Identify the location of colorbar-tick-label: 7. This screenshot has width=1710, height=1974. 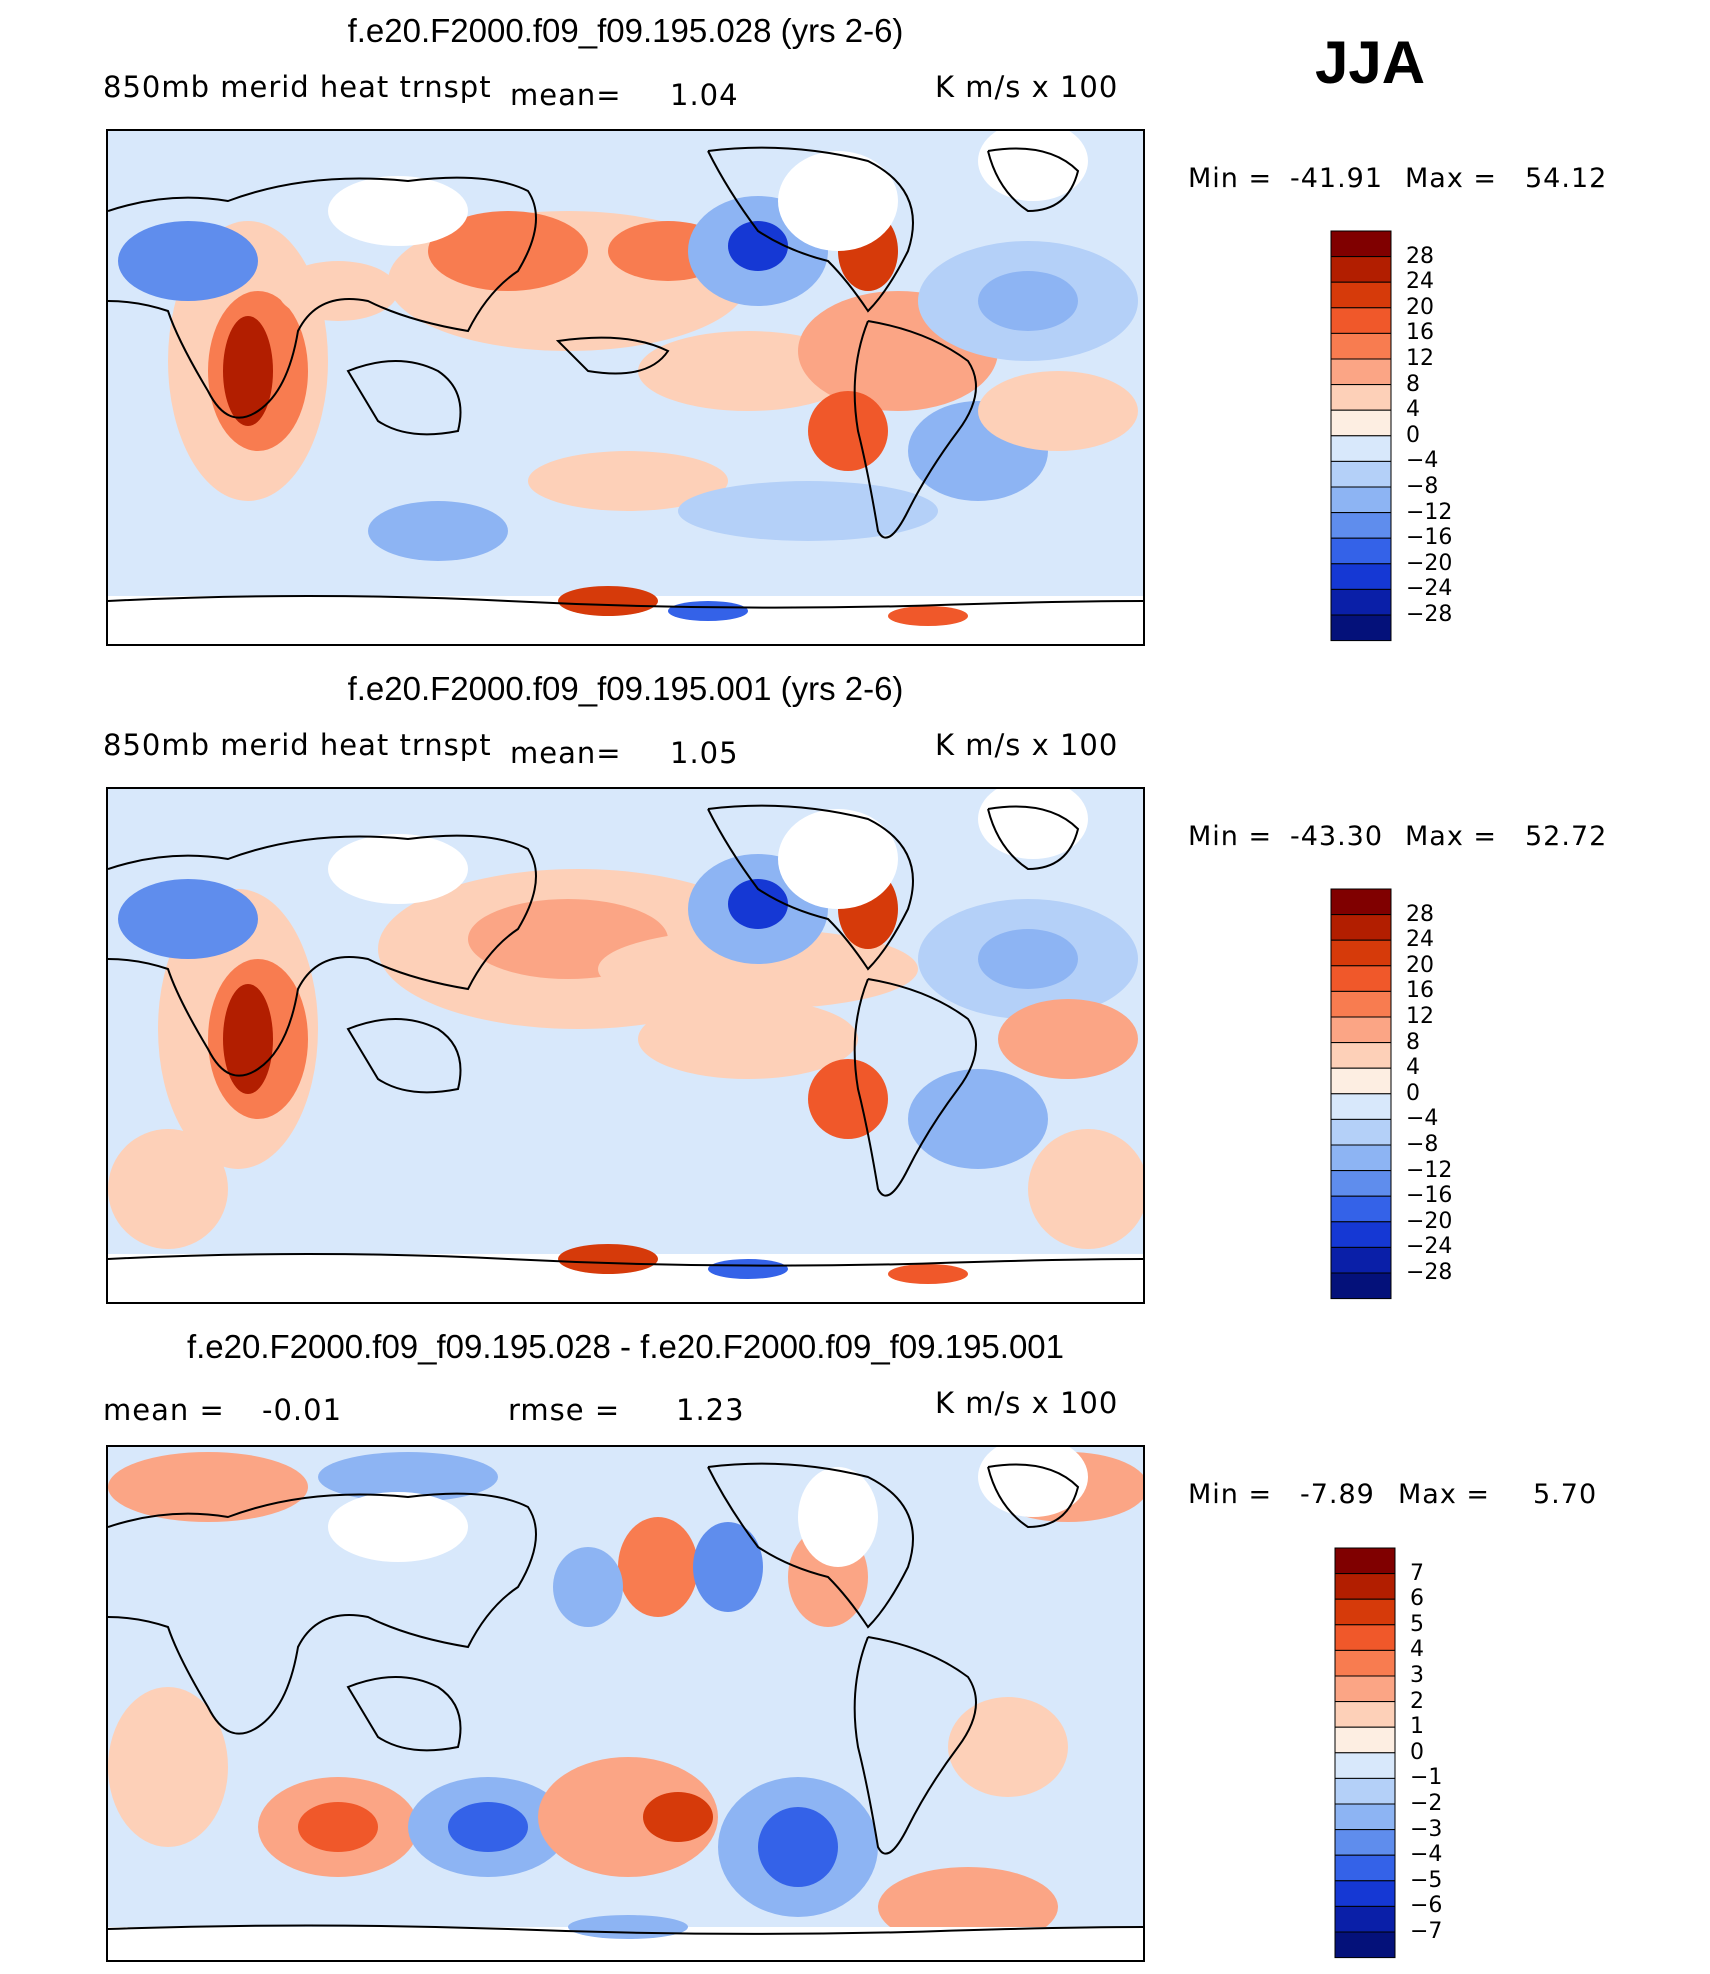
(1417, 1573).